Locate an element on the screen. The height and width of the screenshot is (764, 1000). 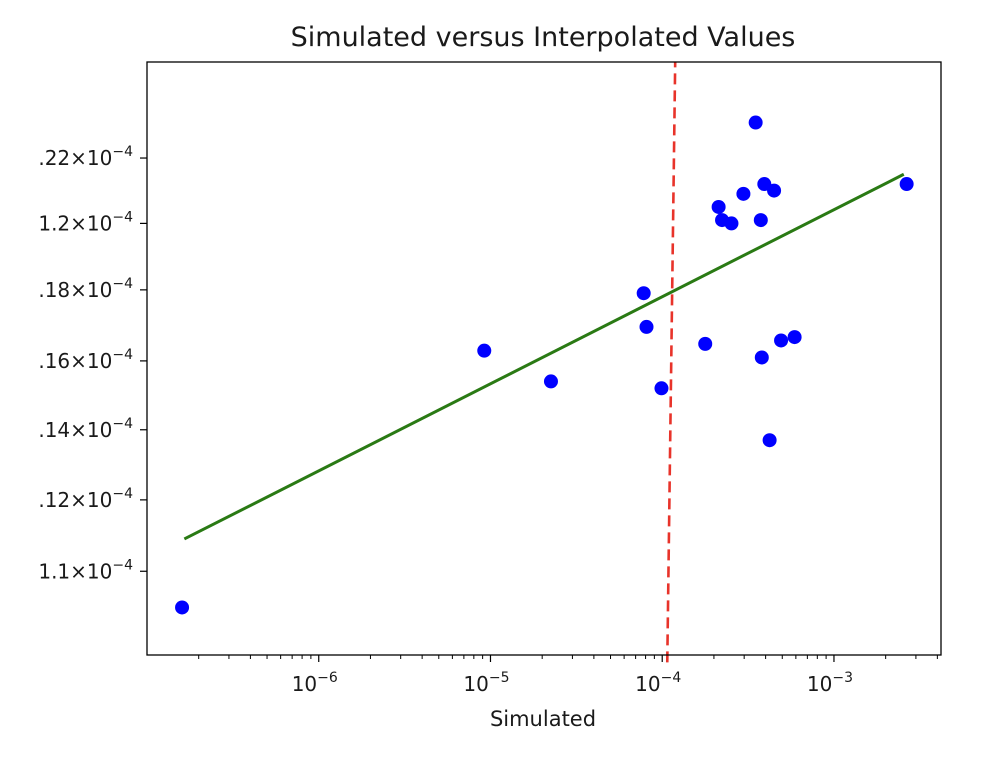
y-tick-label-4: .16×10−4 is located at coordinates (85, 360).